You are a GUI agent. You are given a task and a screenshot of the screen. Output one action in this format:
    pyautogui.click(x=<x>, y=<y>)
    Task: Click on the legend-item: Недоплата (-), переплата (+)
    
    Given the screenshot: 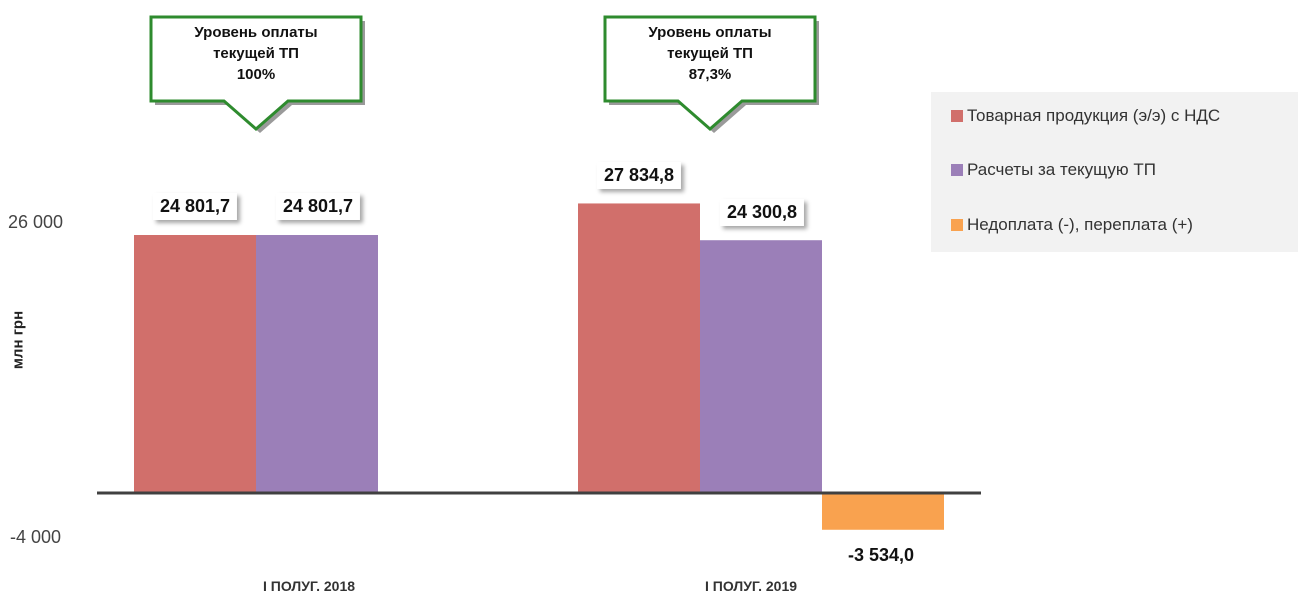 What is the action you would take?
    pyautogui.click(x=1072, y=225)
    